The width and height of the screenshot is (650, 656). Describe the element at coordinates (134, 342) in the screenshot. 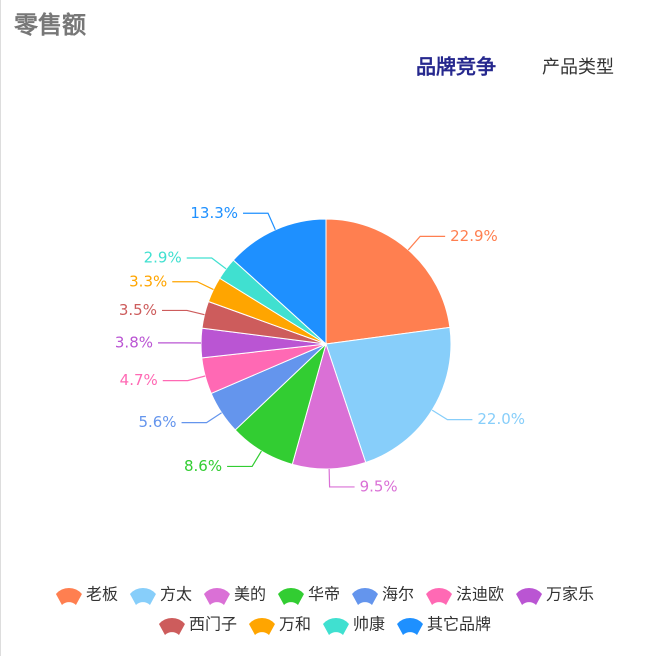

I see `data-label: 3.8%` at that location.